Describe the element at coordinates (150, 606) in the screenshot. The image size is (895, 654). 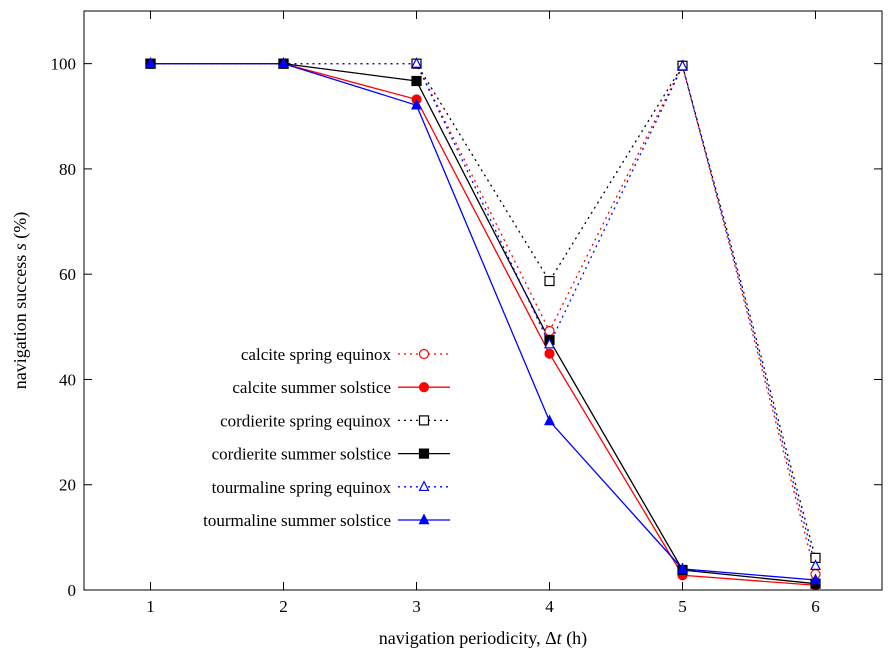
I see `x-tick-label: 1` at that location.